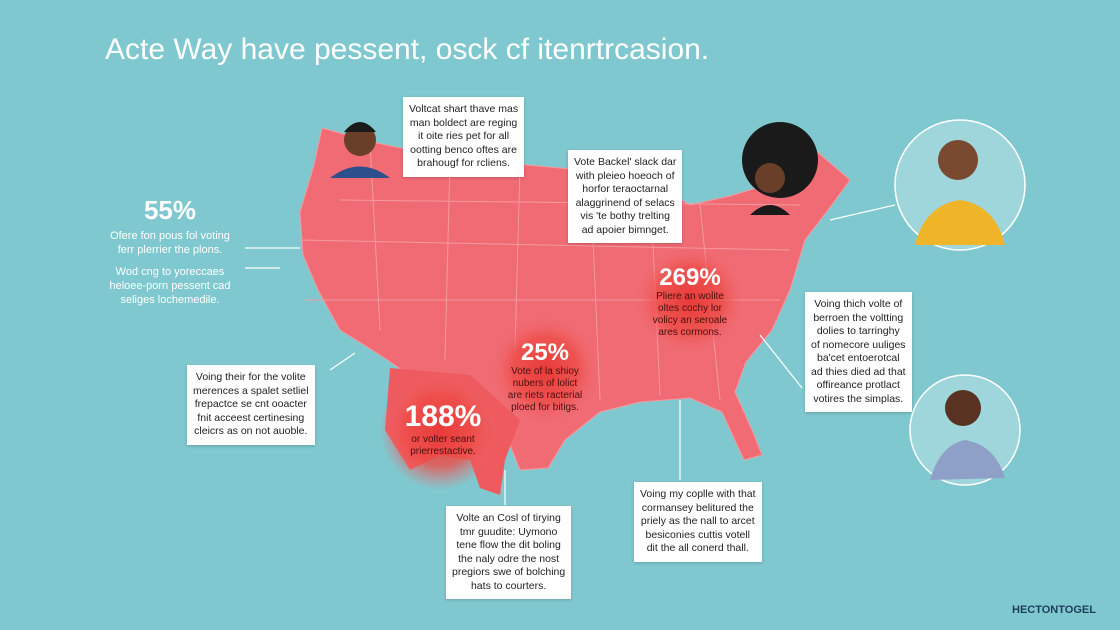 Image resolution: width=1120 pixels, height=630 pixels. Describe the element at coordinates (170, 300) in the screenshot. I see `stat-text: seliges lochemedile.` at that location.